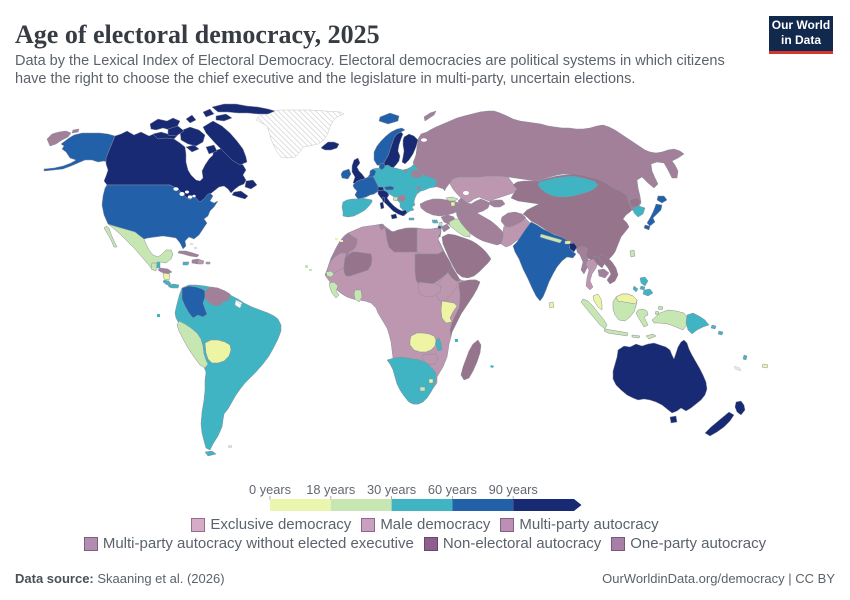 The image size is (850, 600). I want to click on svg-text: 30 years, so click(391, 489).